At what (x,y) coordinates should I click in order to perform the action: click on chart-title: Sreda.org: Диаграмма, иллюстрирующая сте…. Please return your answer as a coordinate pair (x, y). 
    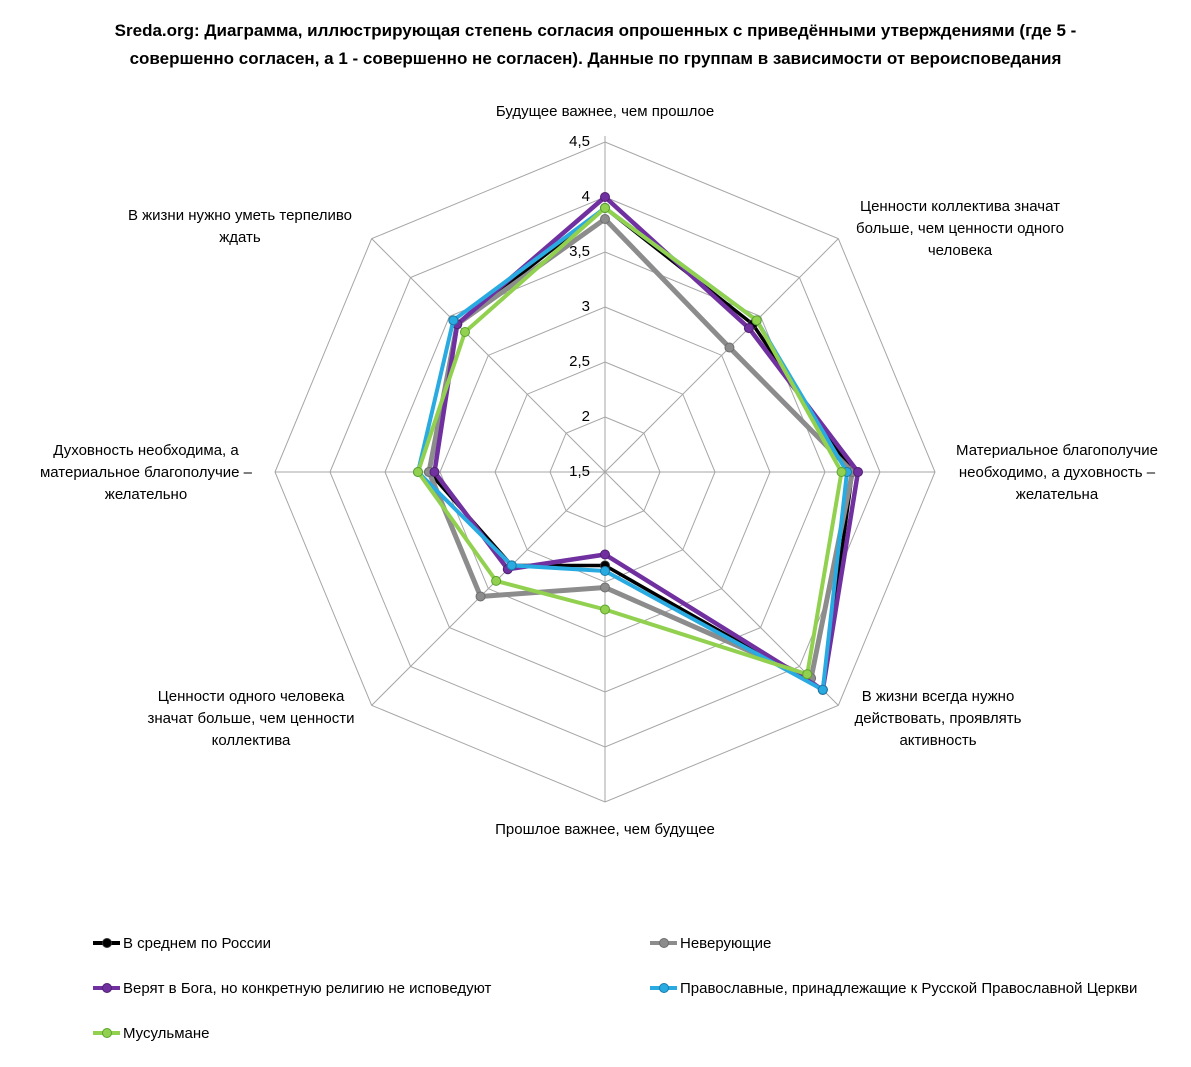
    Looking at the image, I should click on (595, 45).